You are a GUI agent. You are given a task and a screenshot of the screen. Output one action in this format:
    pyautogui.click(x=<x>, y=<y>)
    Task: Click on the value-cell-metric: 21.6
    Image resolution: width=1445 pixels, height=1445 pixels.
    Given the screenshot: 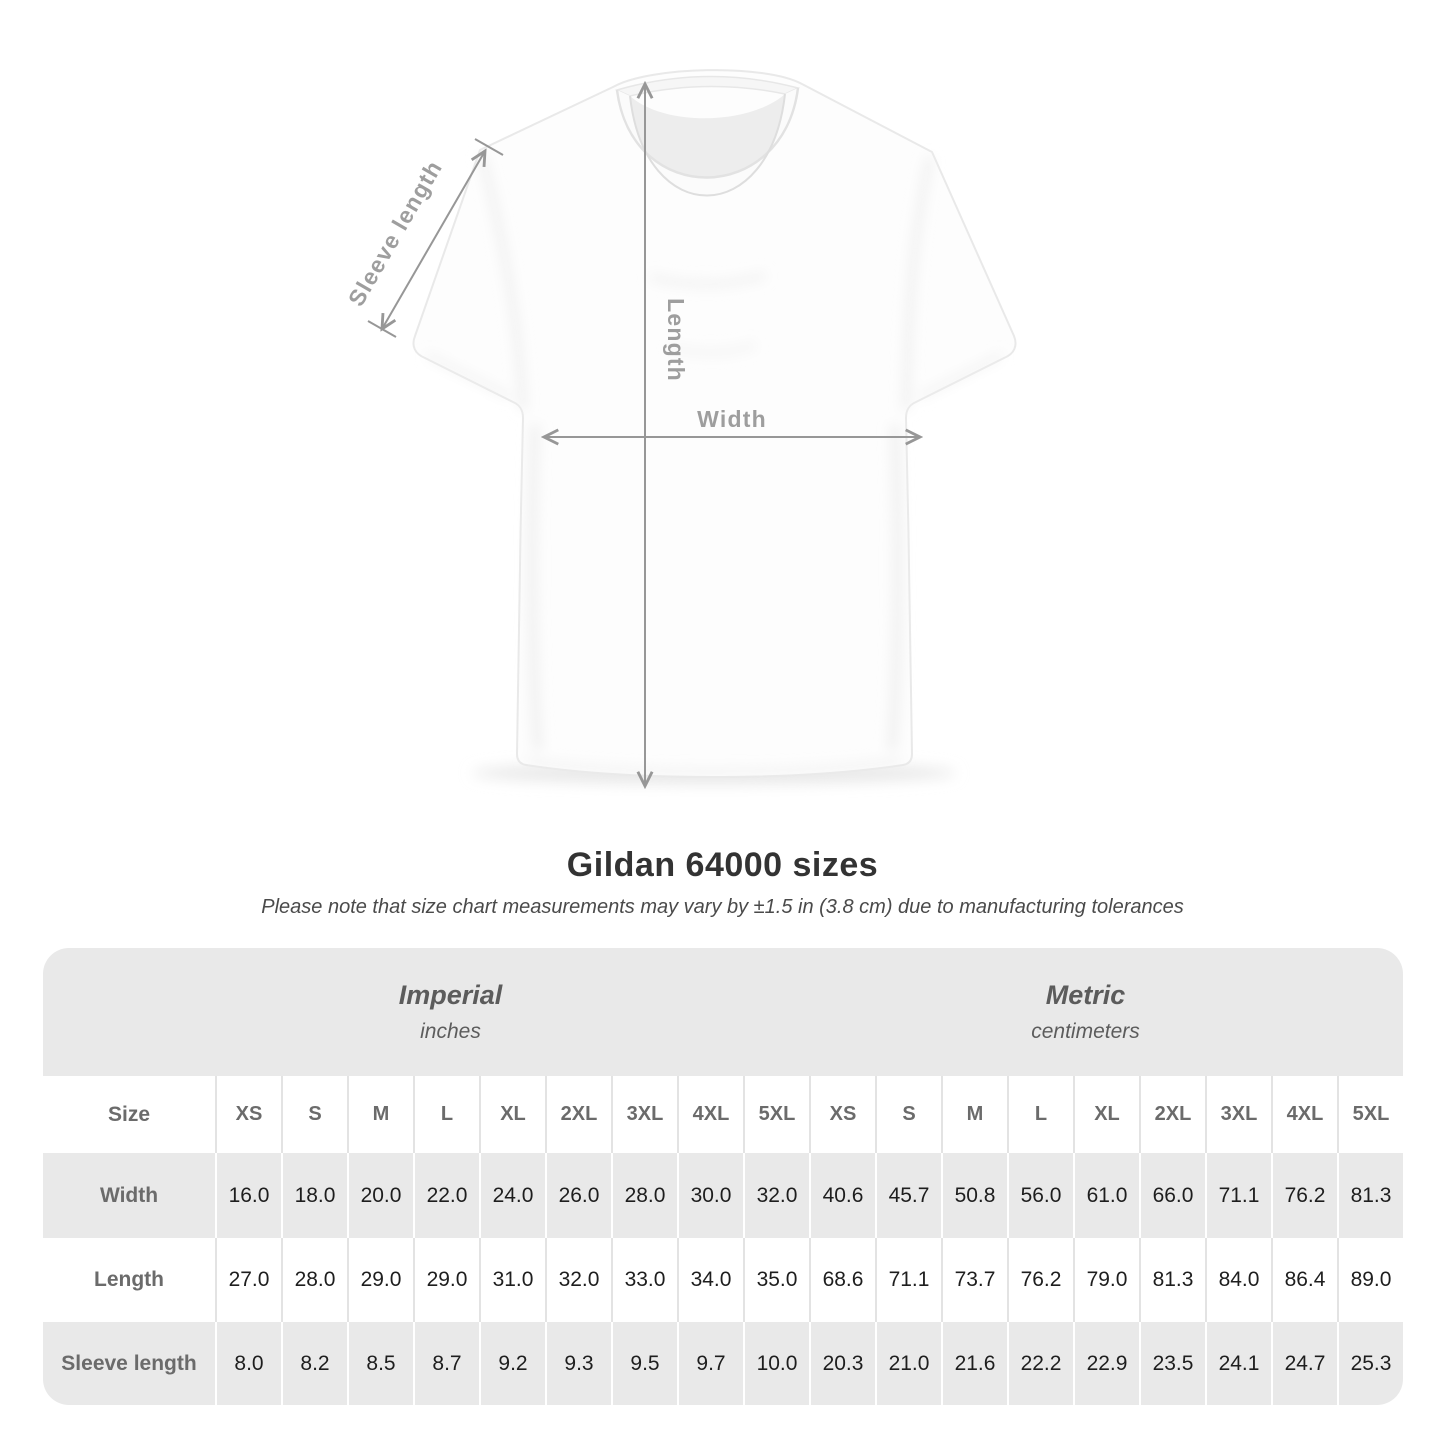 What is the action you would take?
    pyautogui.click(x=974, y=1363)
    